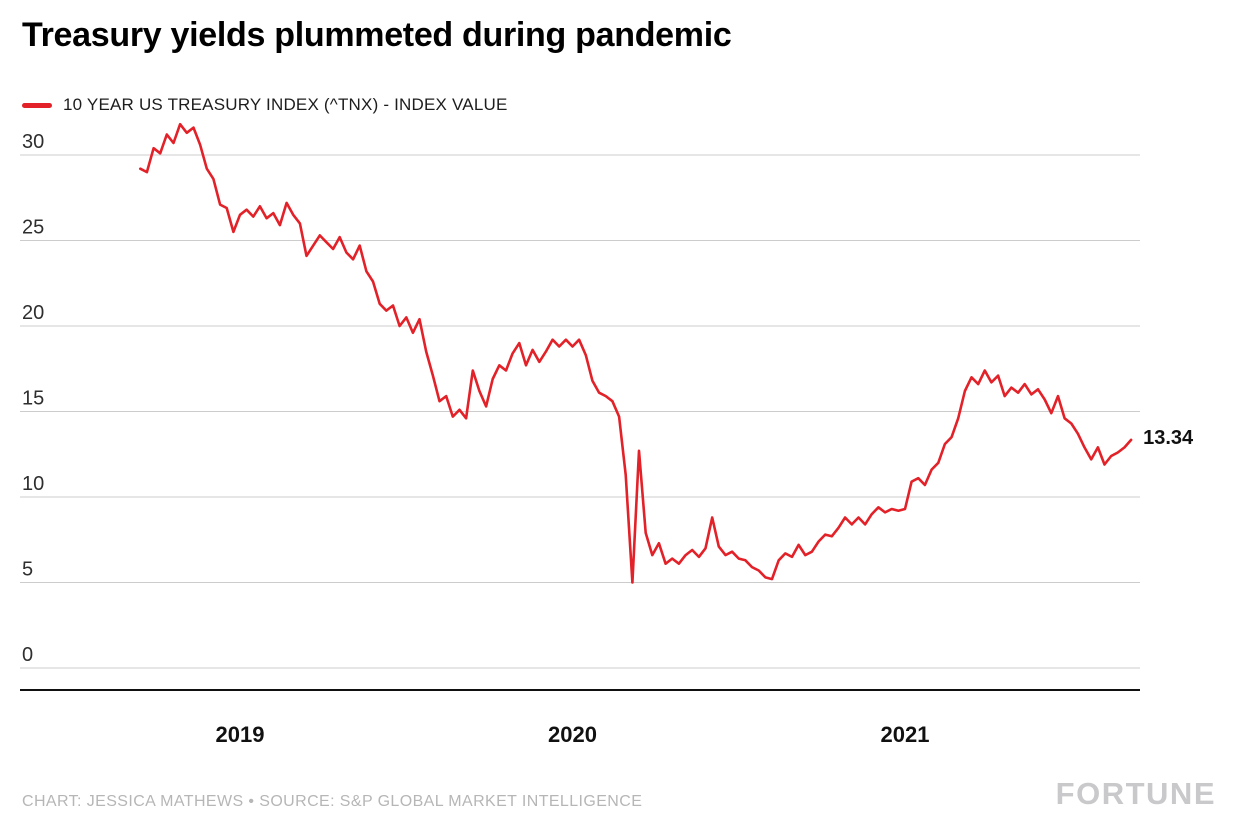 The width and height of the screenshot is (1240, 840). What do you see at coordinates (33, 484) in the screenshot?
I see `y-tick-label: 10` at bounding box center [33, 484].